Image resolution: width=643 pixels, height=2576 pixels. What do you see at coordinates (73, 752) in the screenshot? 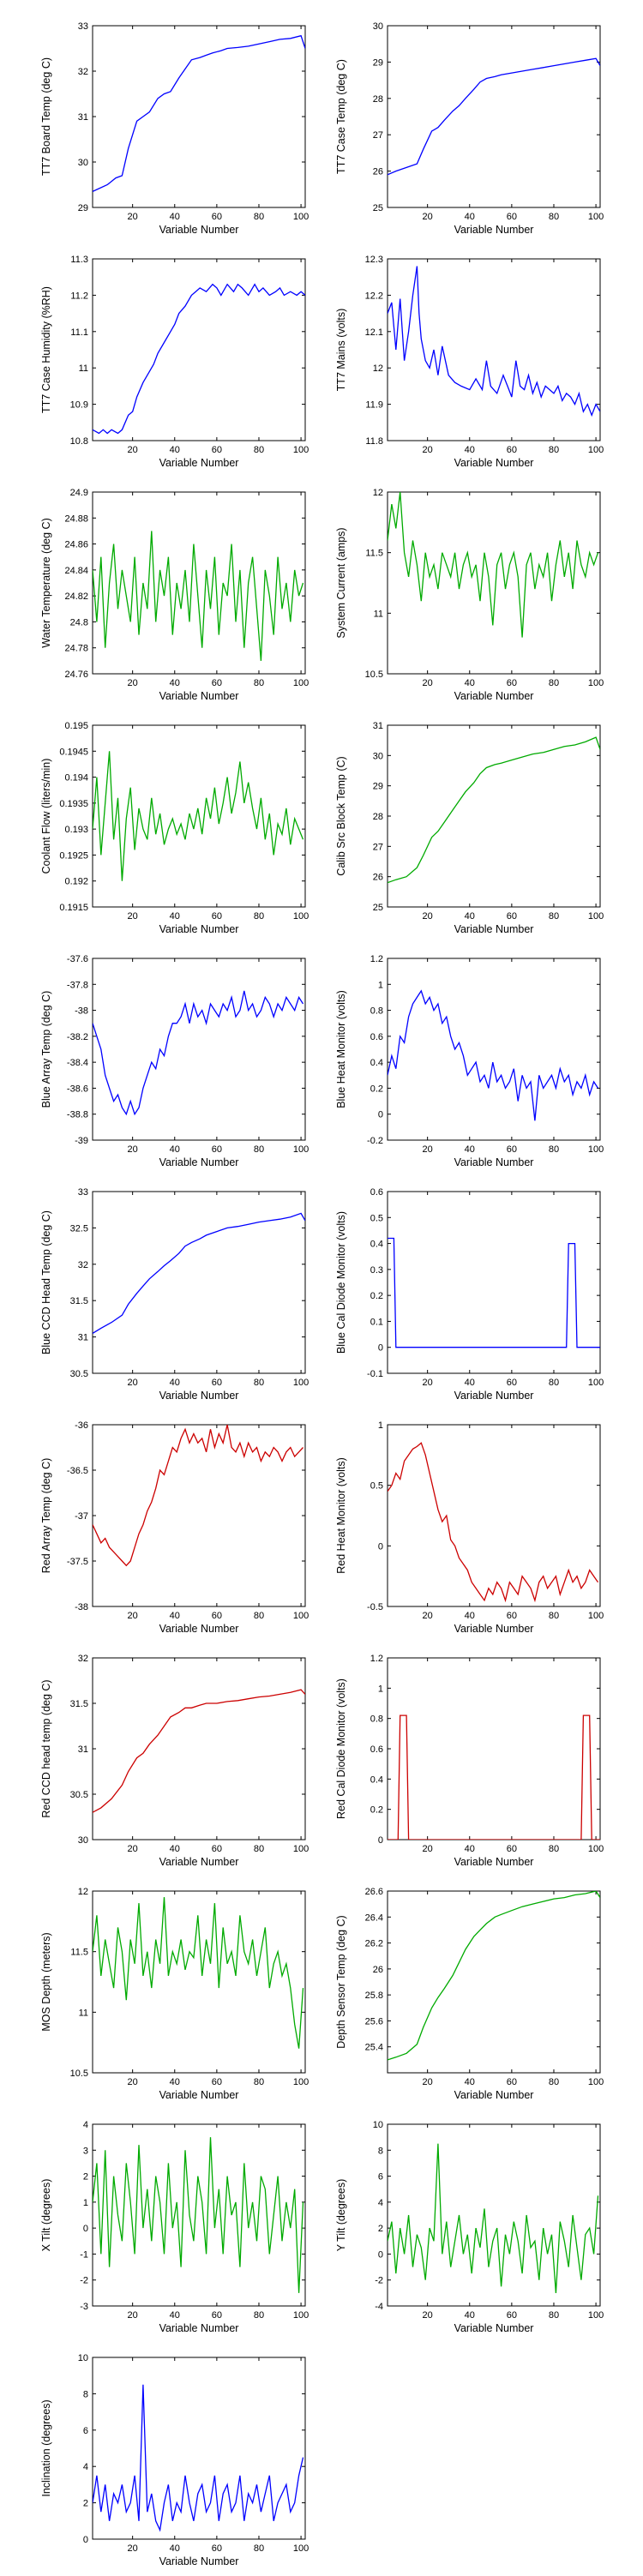
I see `y-tick-label: 0.1945` at bounding box center [73, 752].